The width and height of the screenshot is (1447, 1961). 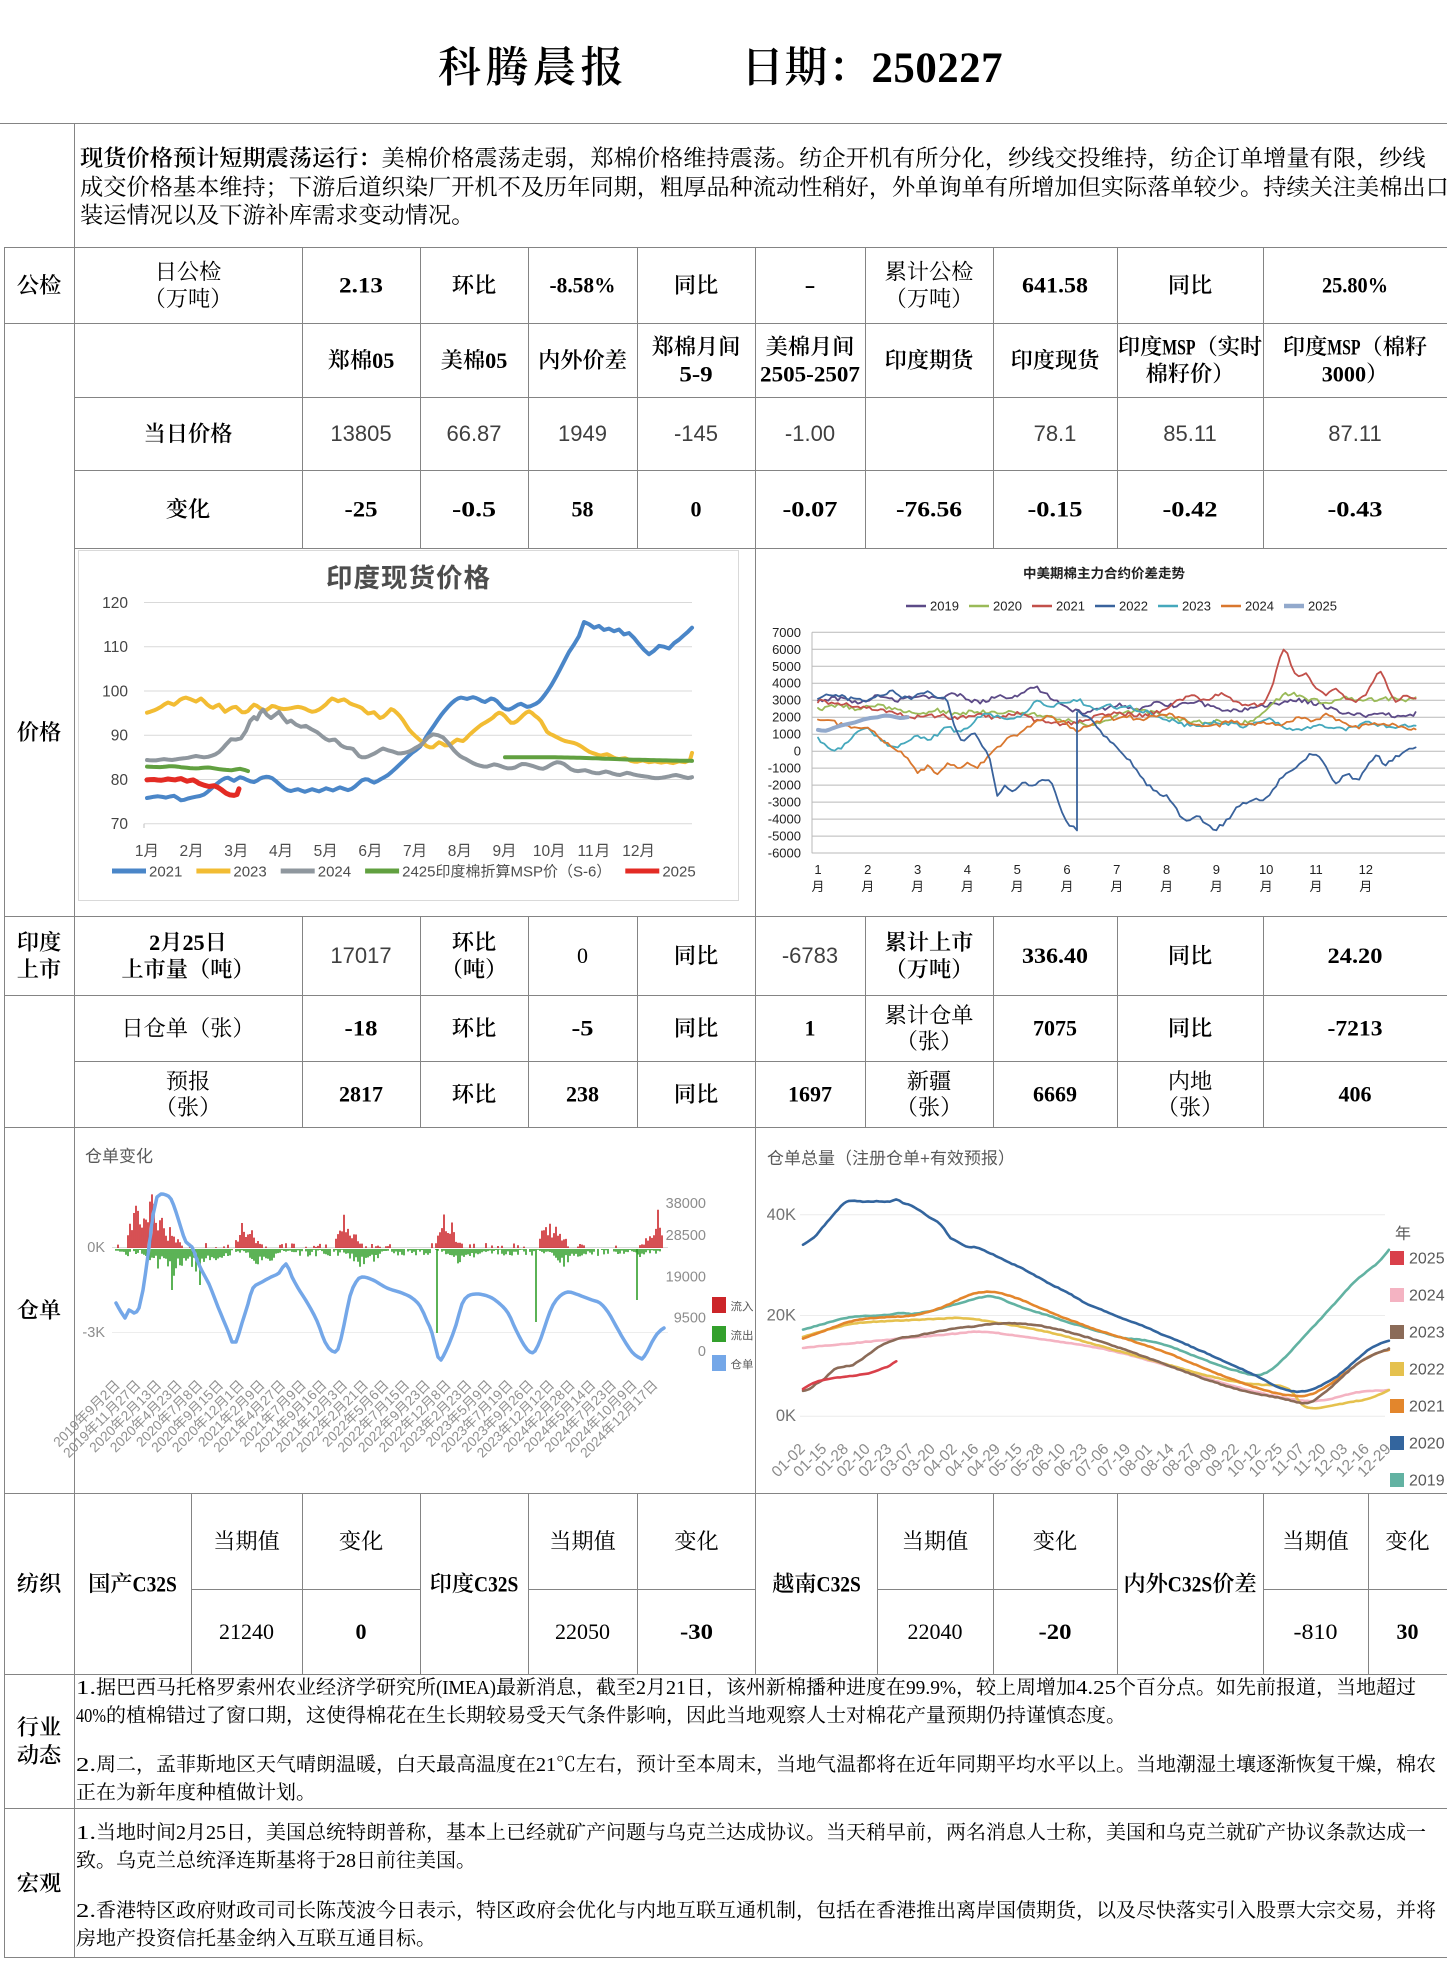 I want to click on svg-text: 1., so click(x=86, y=1833).